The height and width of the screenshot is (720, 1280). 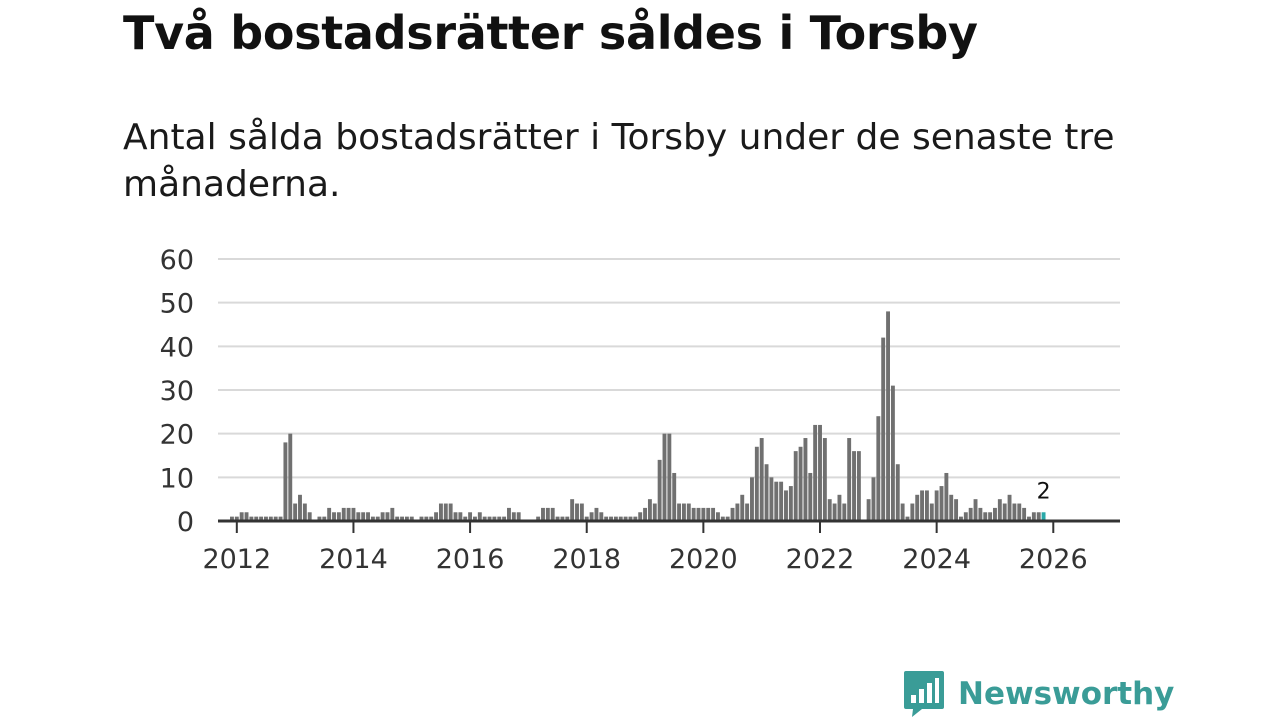 What do you see at coordinates (177, 391) in the screenshot?
I see `y-tick-label: 30` at bounding box center [177, 391].